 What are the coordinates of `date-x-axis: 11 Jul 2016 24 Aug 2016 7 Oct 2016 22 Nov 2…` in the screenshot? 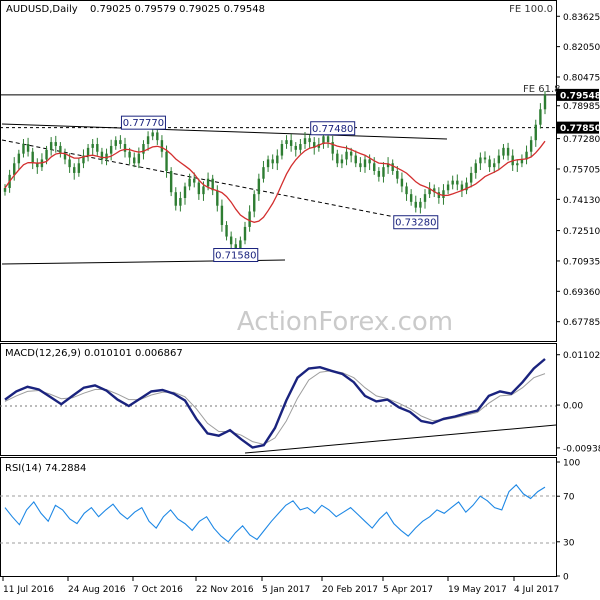 It's located at (280, 586).